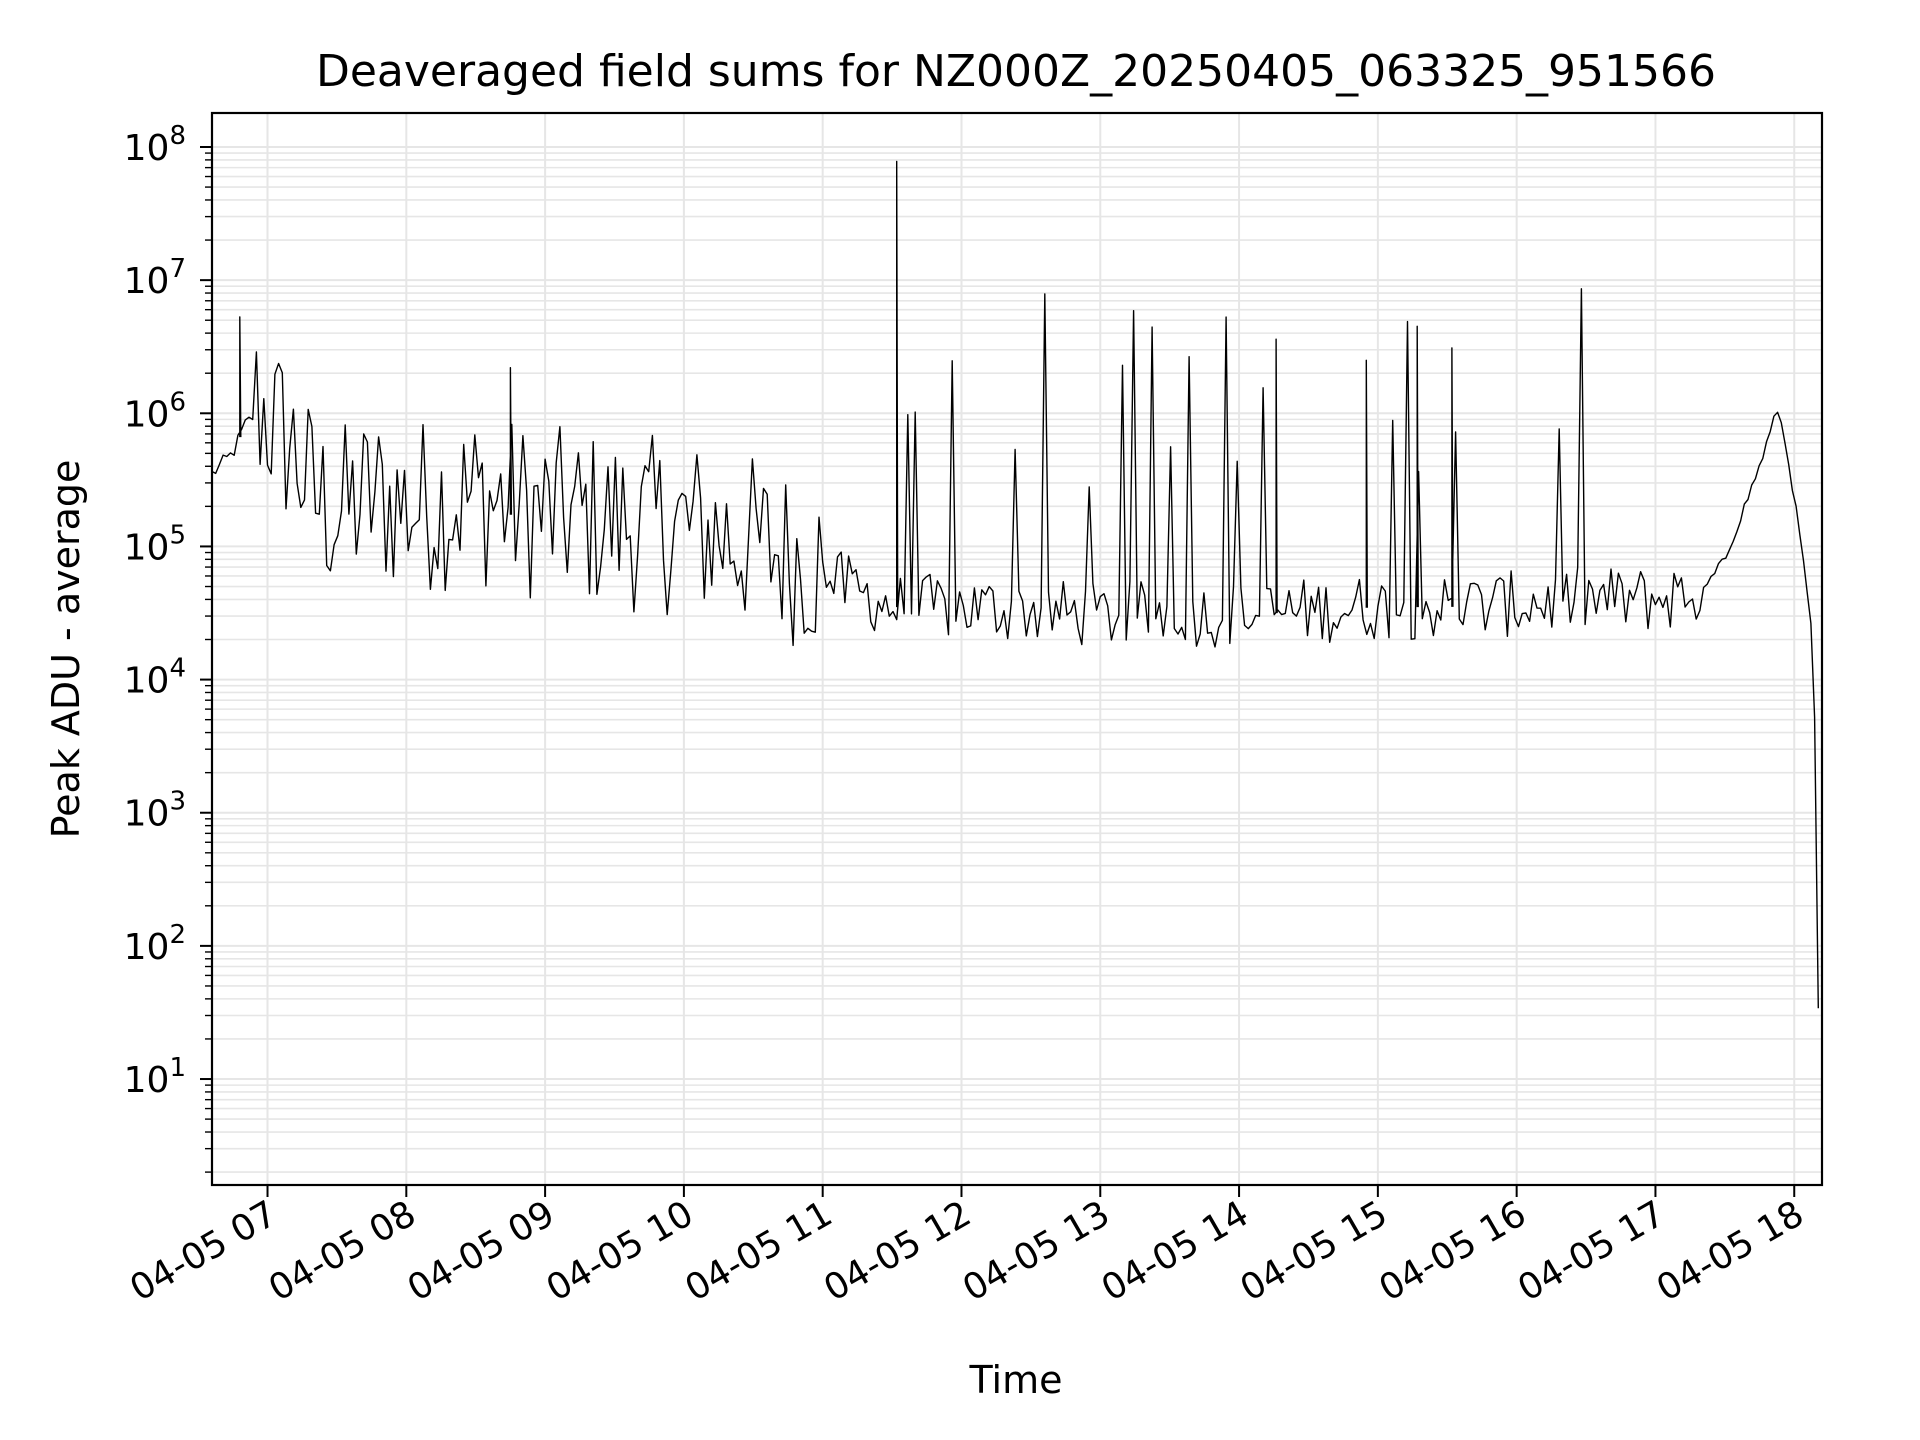 The image size is (1920, 1440). What do you see at coordinates (155, 411) in the screenshot?
I see `y-tick-label: 10⁶` at bounding box center [155, 411].